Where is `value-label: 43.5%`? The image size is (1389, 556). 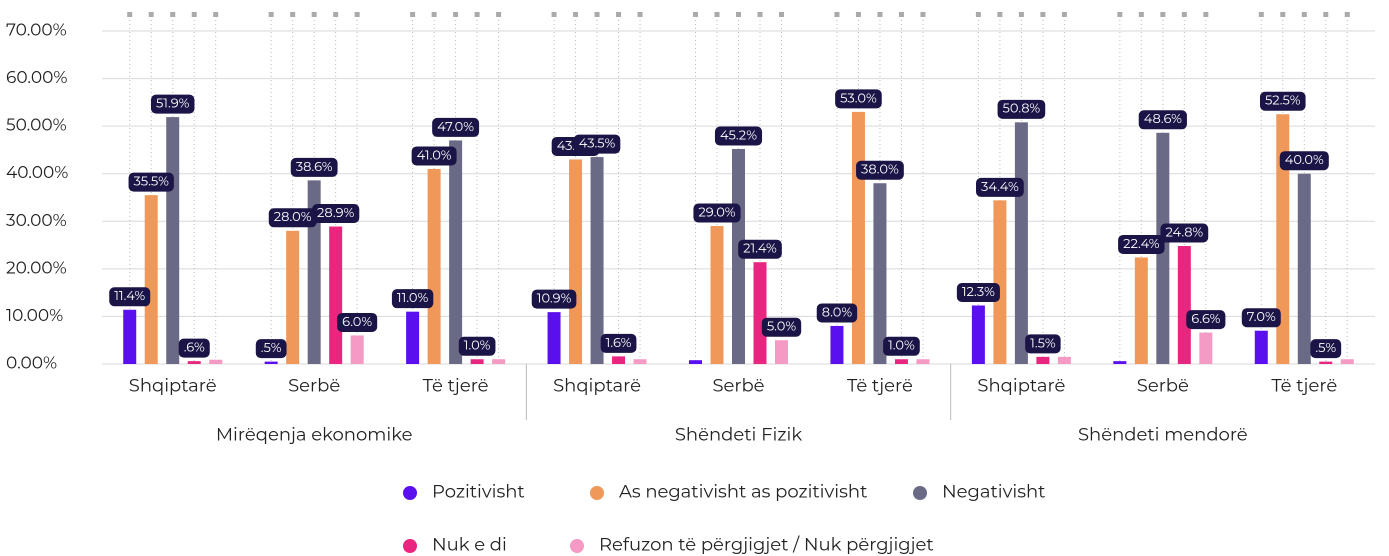
value-label: 43.5% is located at coordinates (597, 143).